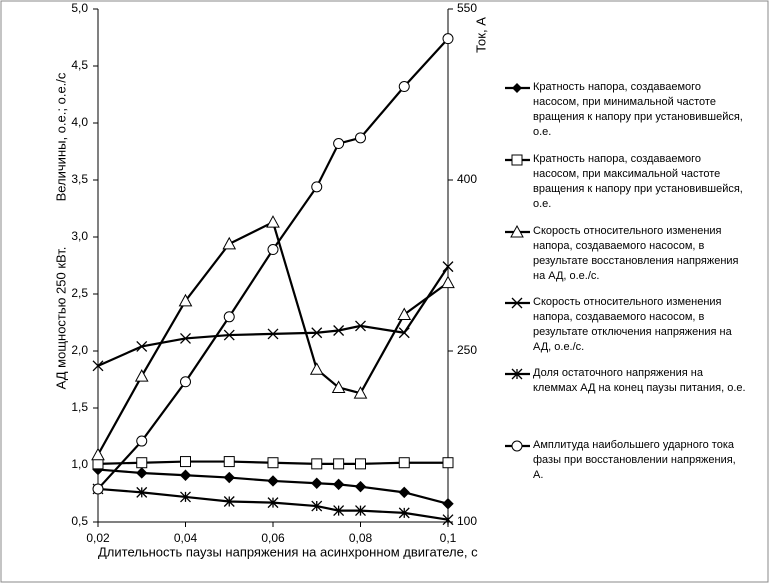 This screenshot has height=584, width=770. I want to click on y2-tick-label: 250, so click(467, 350).